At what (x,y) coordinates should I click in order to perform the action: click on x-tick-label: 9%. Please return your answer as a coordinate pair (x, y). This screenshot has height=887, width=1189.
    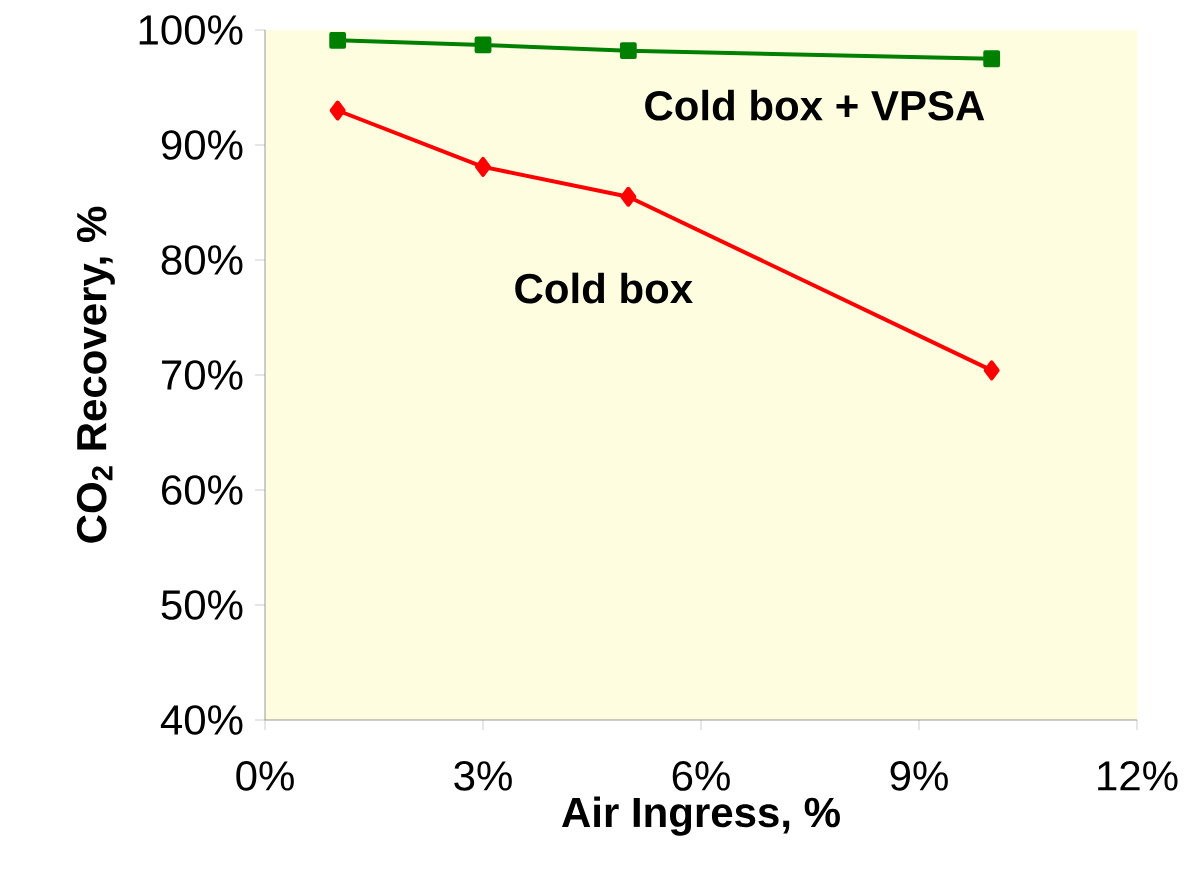
    Looking at the image, I should click on (919, 776).